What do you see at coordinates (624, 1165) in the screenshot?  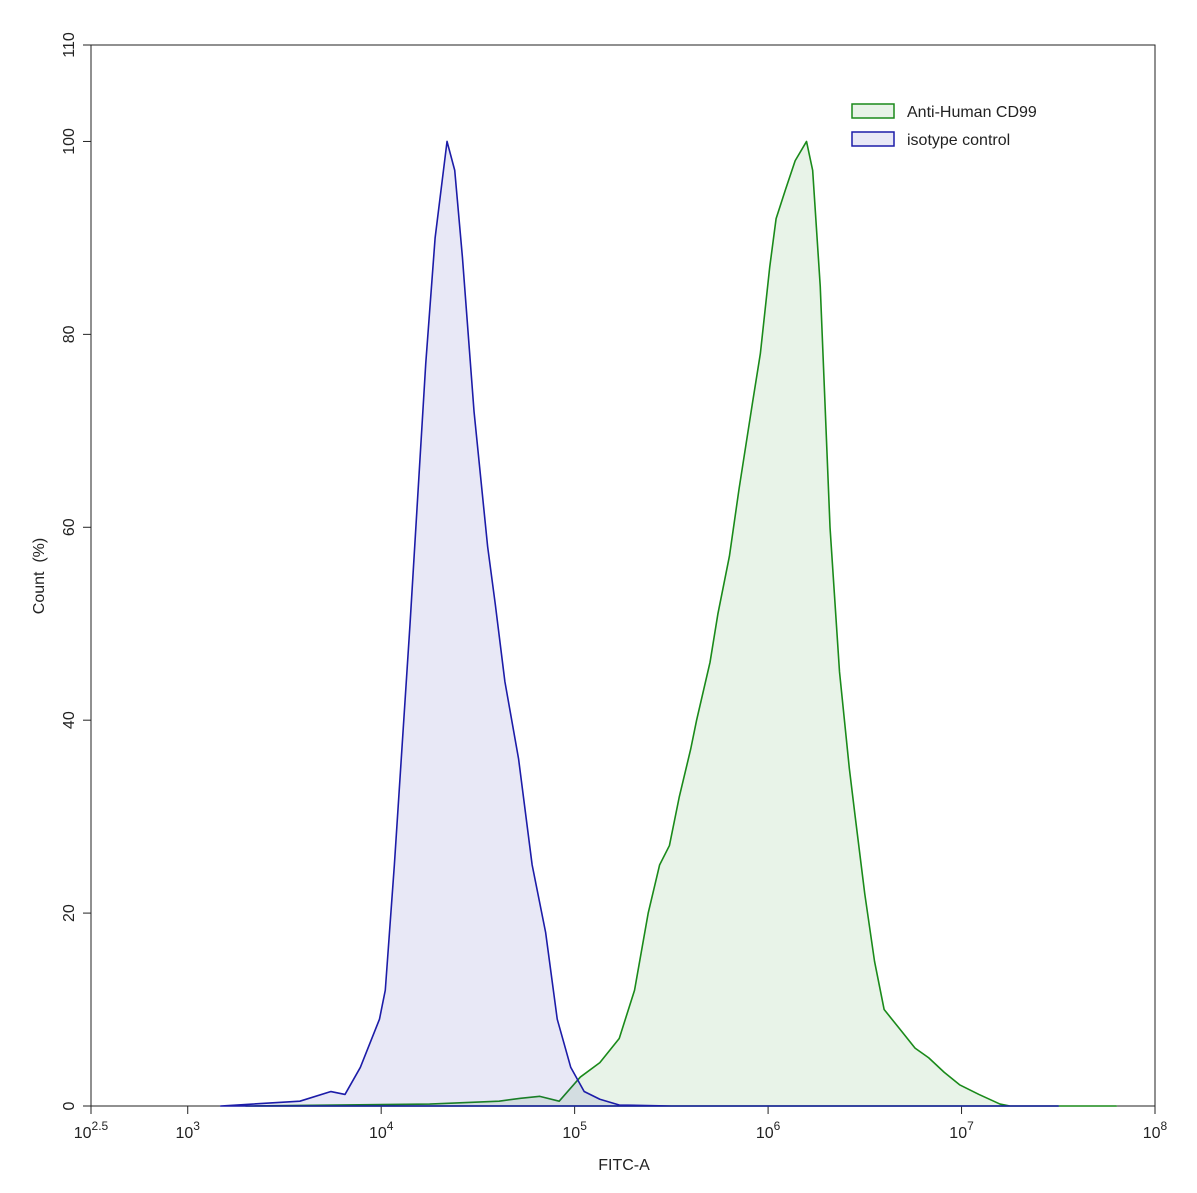 I see `x-axis-label: FITC-A` at bounding box center [624, 1165].